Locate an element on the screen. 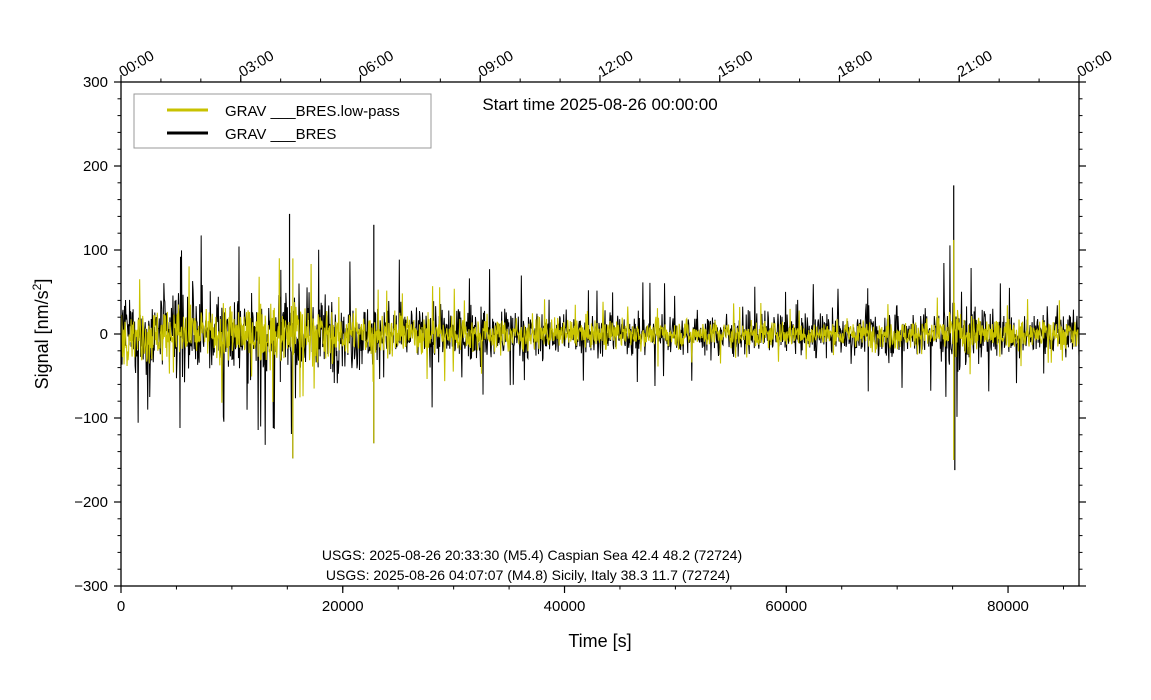 This screenshot has width=1151, height=700. top-tick-label: 12:00 is located at coordinates (615, 63).